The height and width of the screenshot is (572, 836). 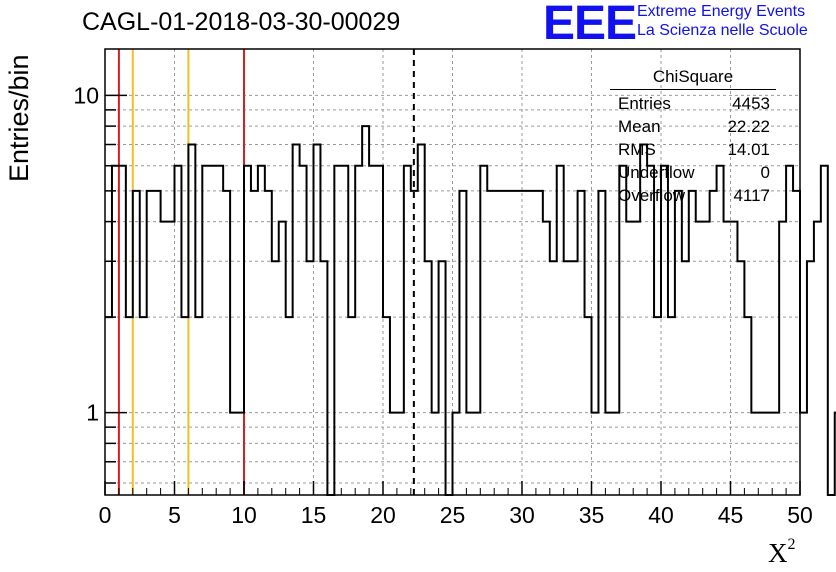 What do you see at coordinates (522, 515) in the screenshot?
I see `x-tick-label: 30` at bounding box center [522, 515].